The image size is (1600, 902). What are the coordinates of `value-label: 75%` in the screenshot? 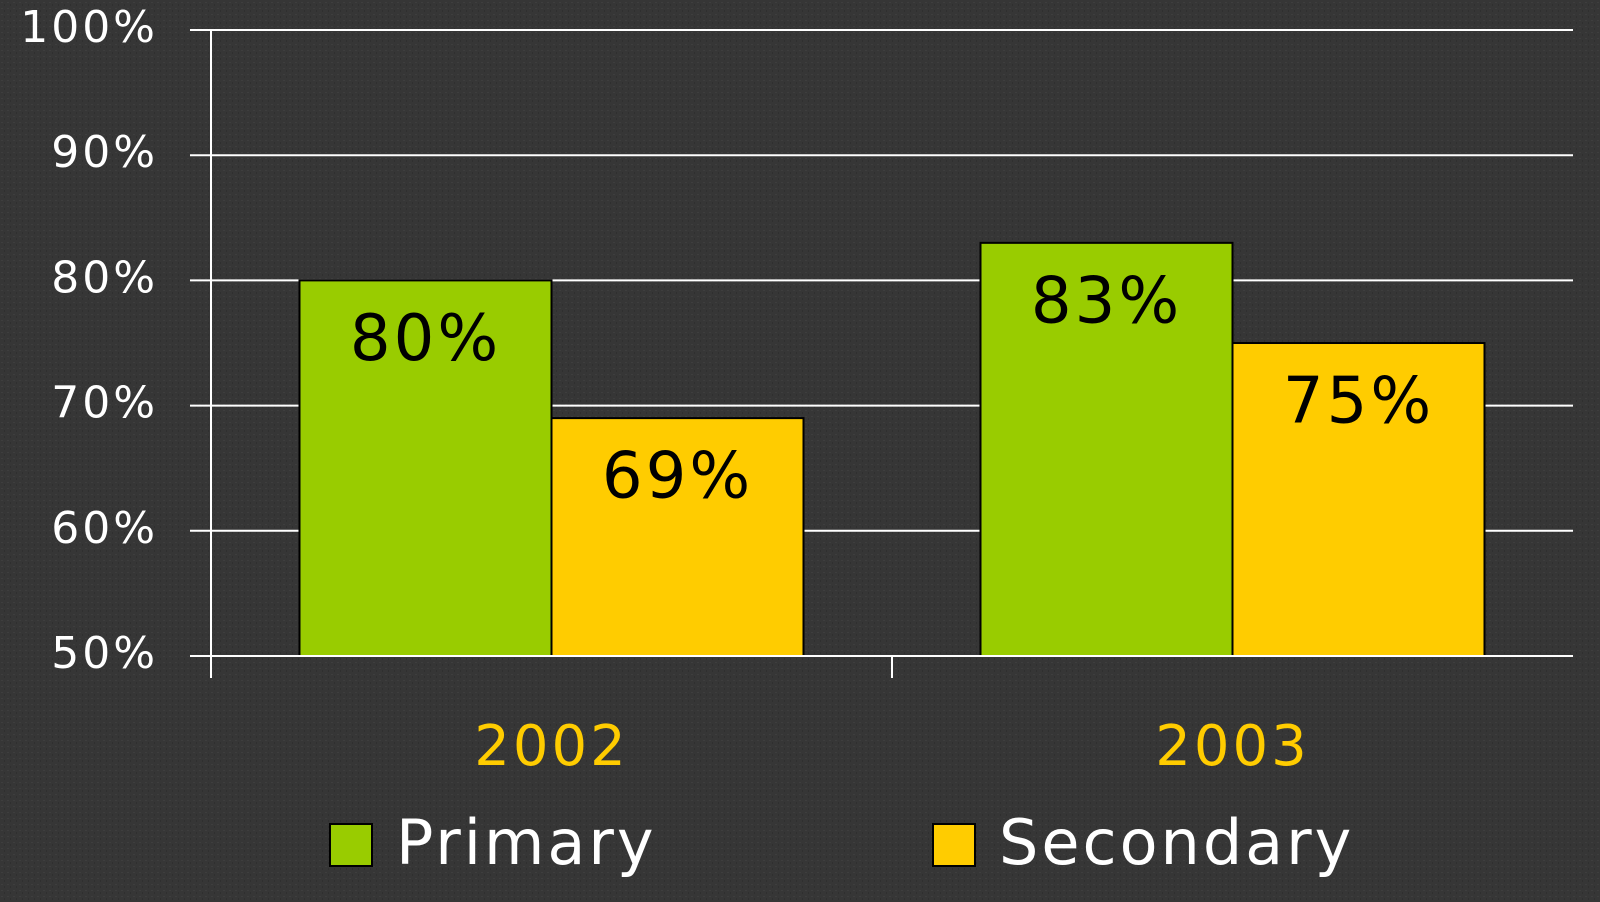 It's located at (1358, 402).